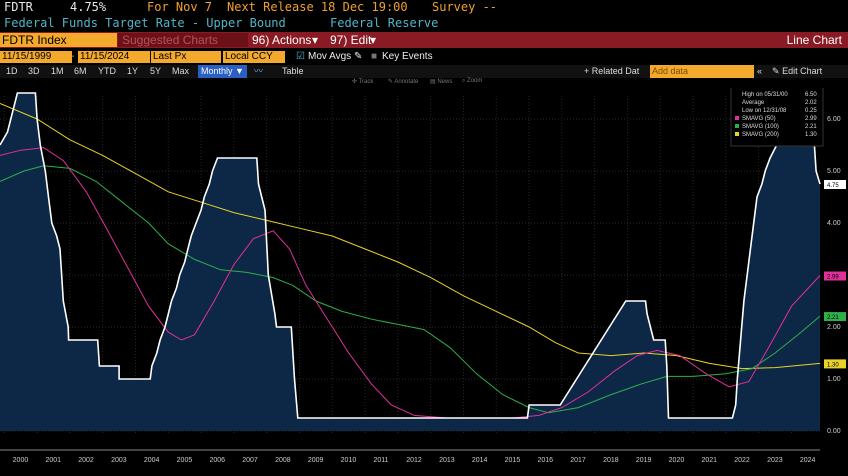  I want to click on news-tool: ▤ News, so click(441, 81).